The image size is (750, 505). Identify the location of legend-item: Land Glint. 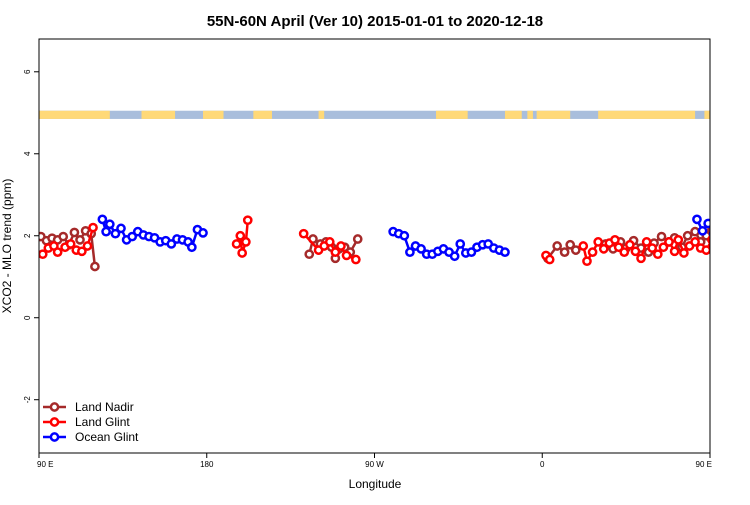
(86, 422).